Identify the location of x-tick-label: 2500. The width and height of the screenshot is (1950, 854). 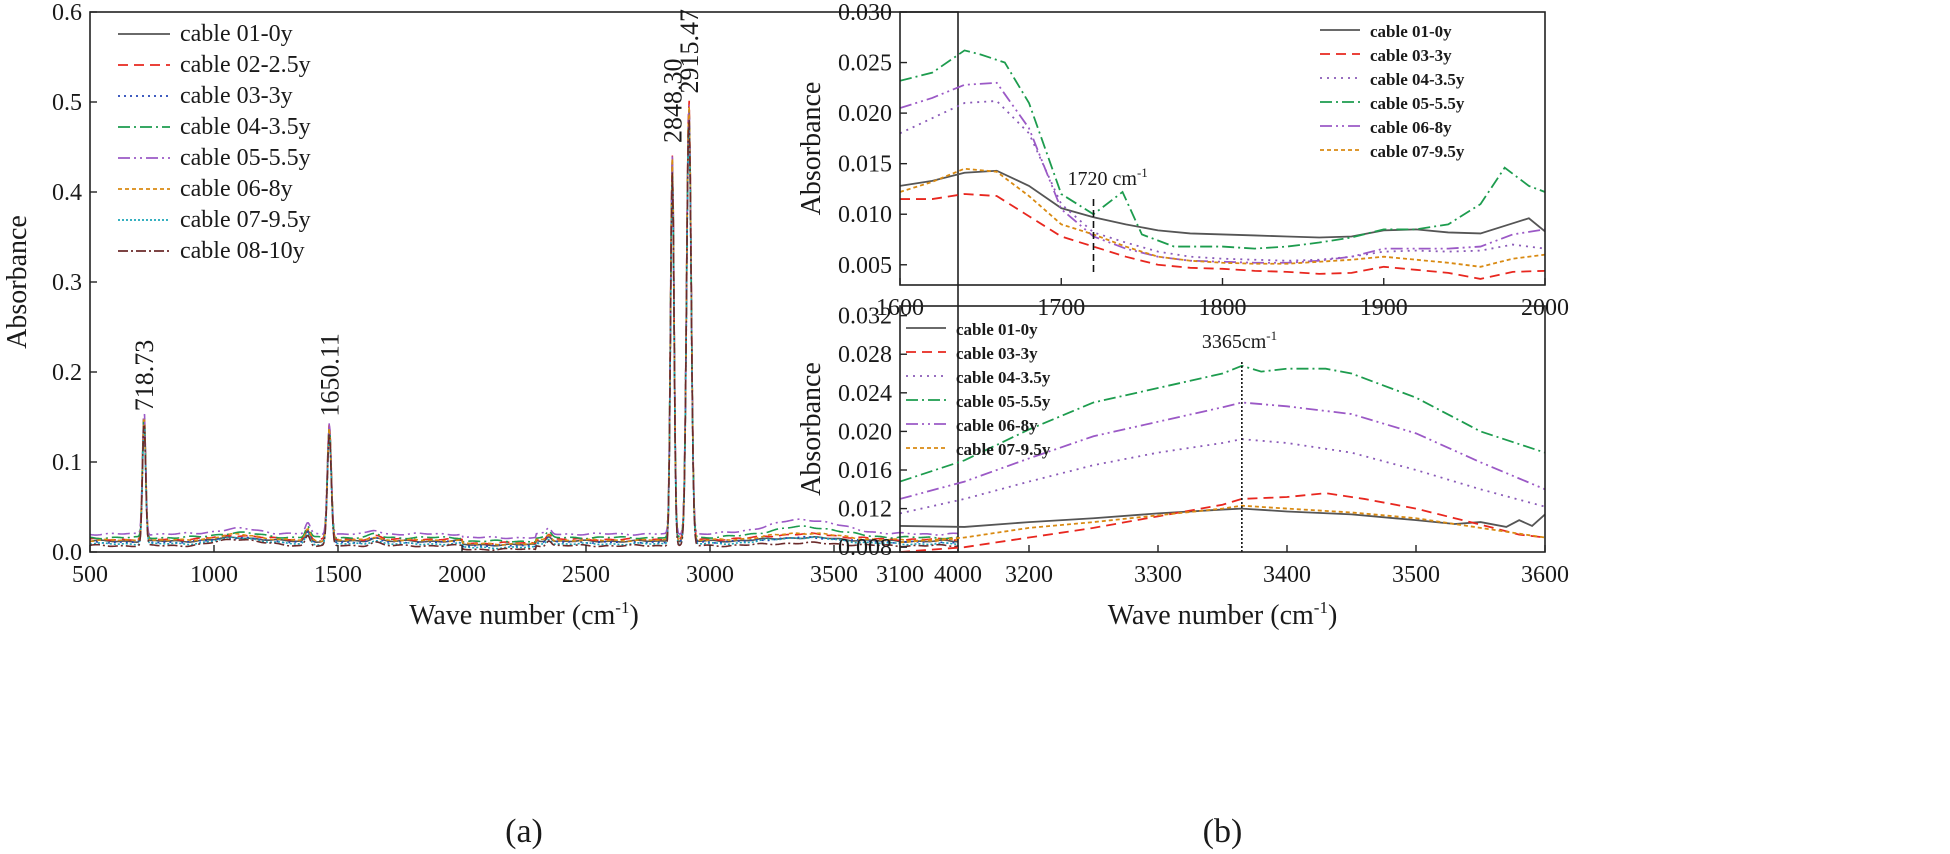
(586, 575).